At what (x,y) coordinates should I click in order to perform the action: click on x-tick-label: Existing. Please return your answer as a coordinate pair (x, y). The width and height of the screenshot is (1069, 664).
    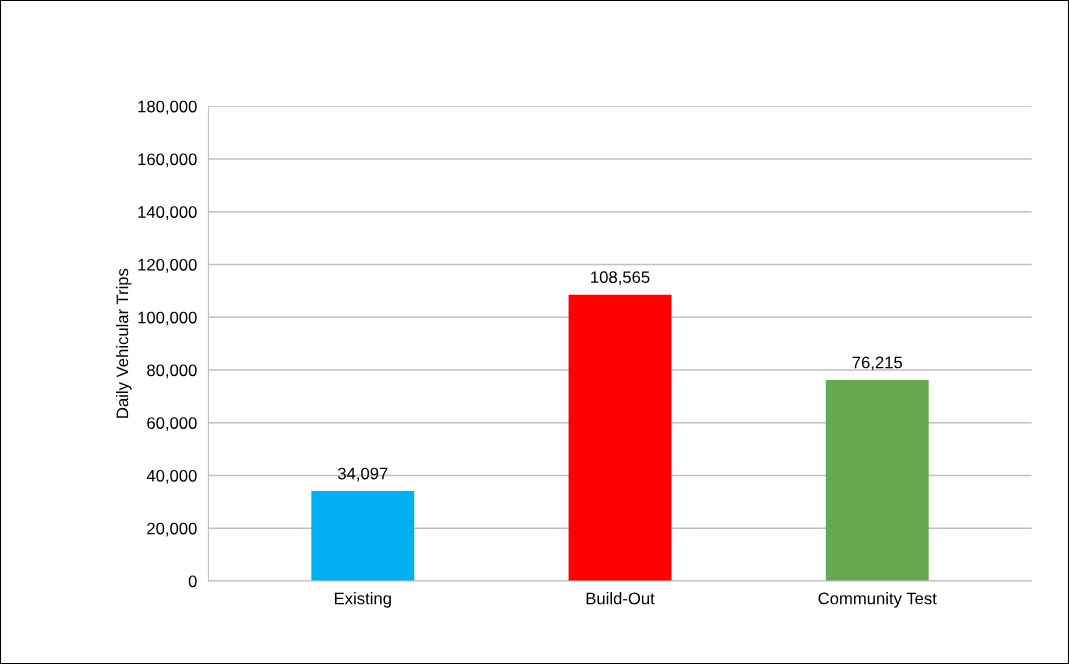
    Looking at the image, I should click on (362, 600).